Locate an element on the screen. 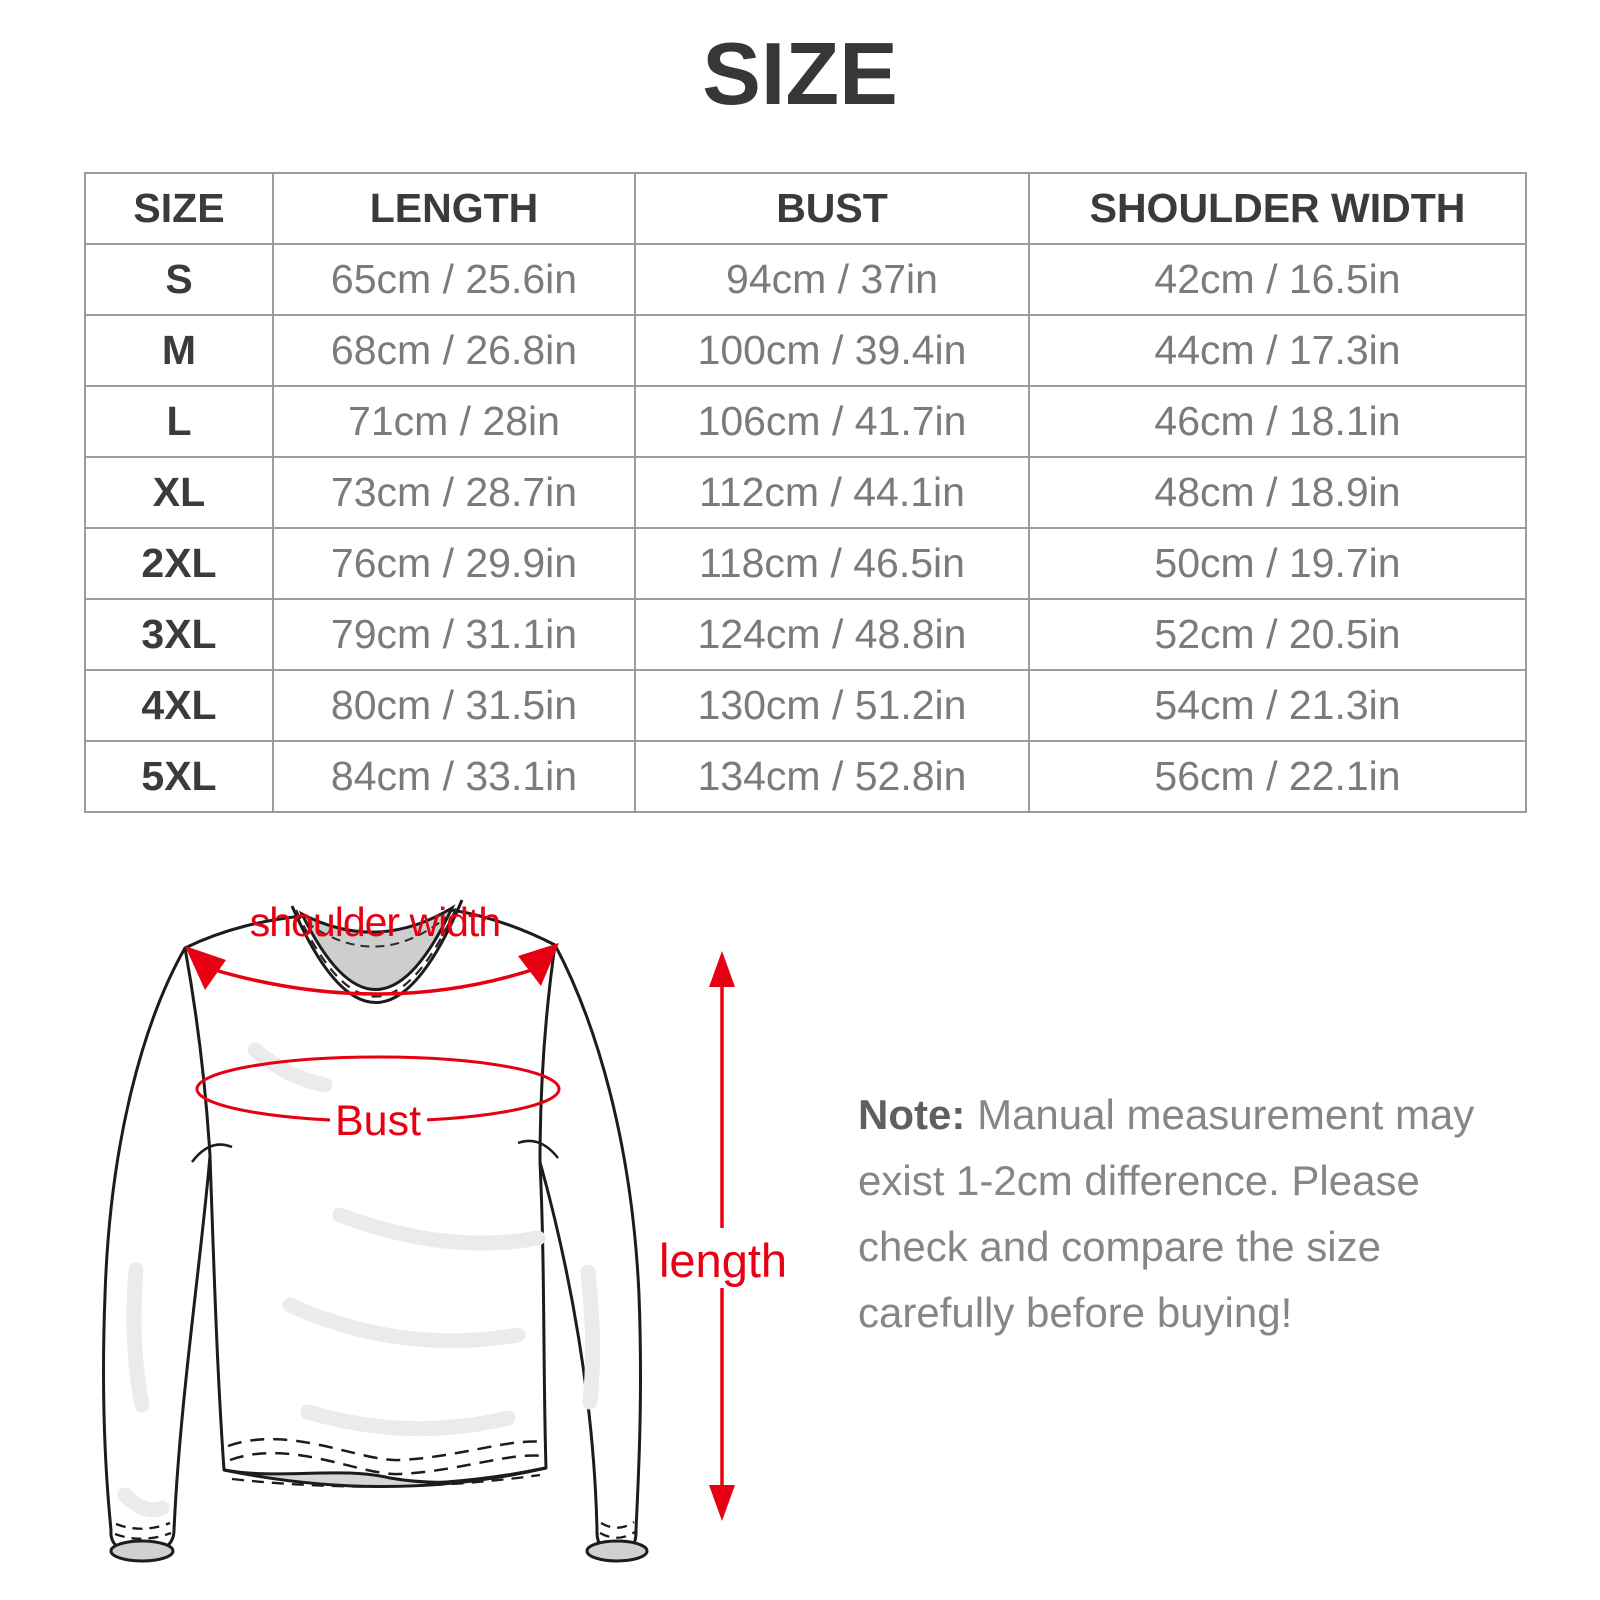  length-cell: 79cm / 31.1in is located at coordinates (454, 634).